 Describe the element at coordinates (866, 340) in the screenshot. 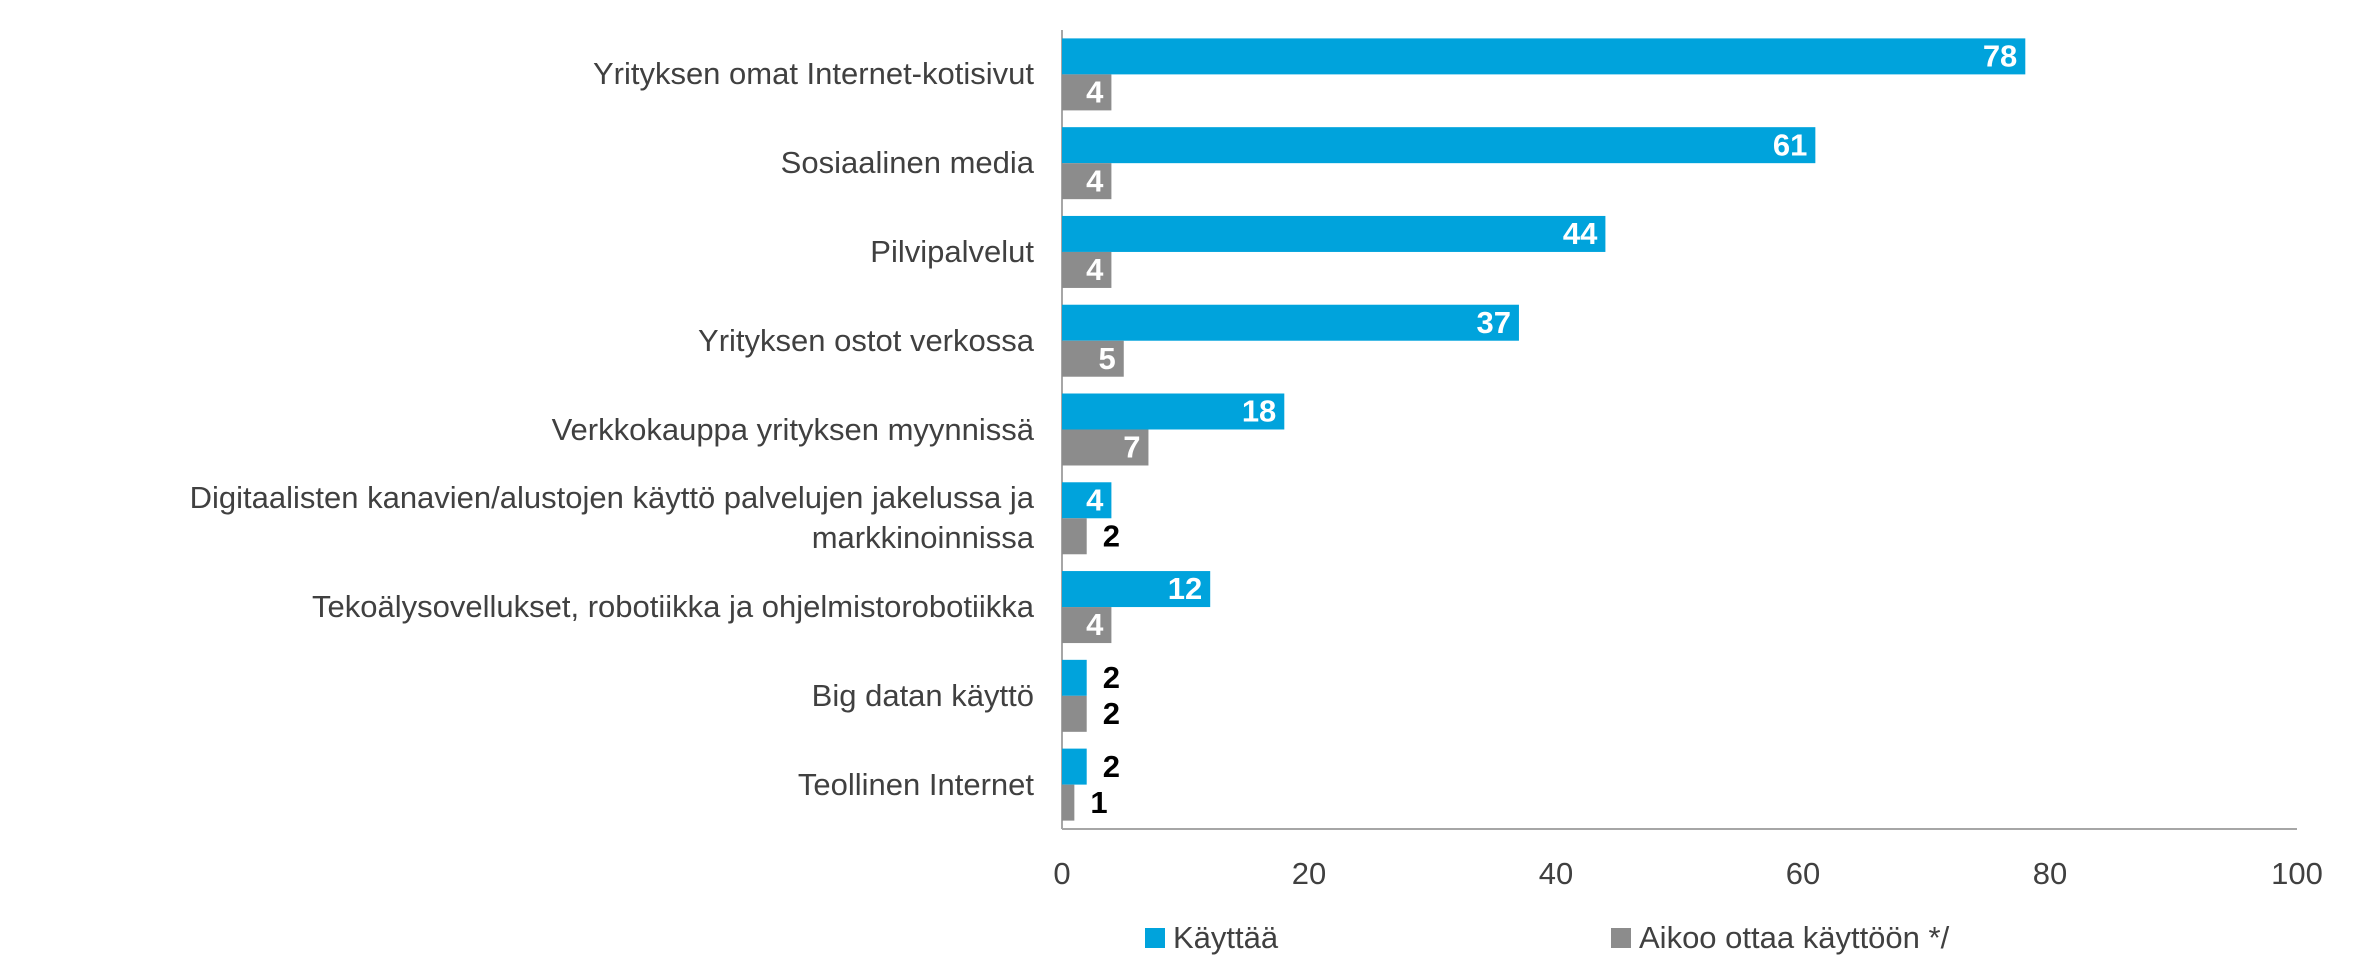

I see `category-label: Yrityksen ostot verkossa` at that location.